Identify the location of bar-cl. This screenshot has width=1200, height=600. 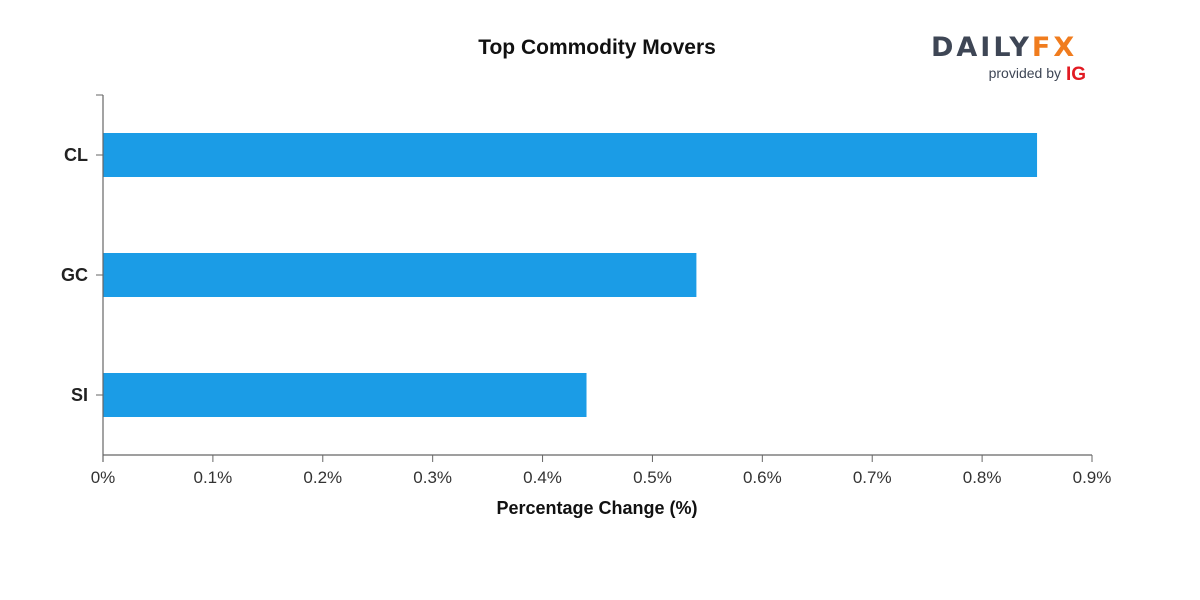
(570, 155).